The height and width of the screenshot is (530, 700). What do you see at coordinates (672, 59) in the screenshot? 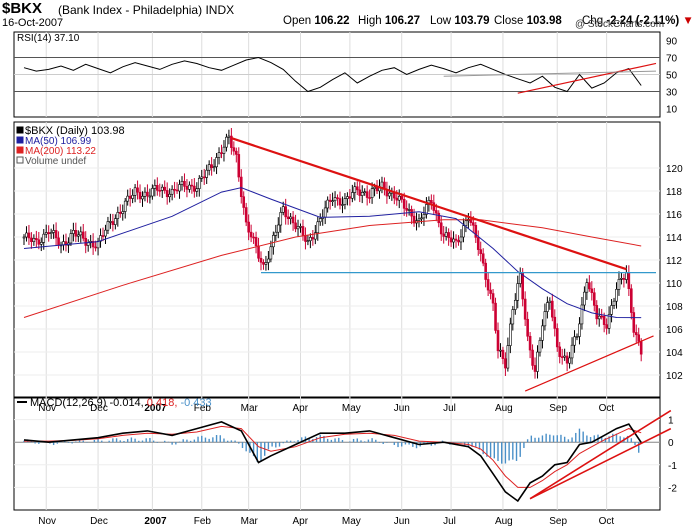
I see `rsi-tick-70: 70` at bounding box center [672, 59].